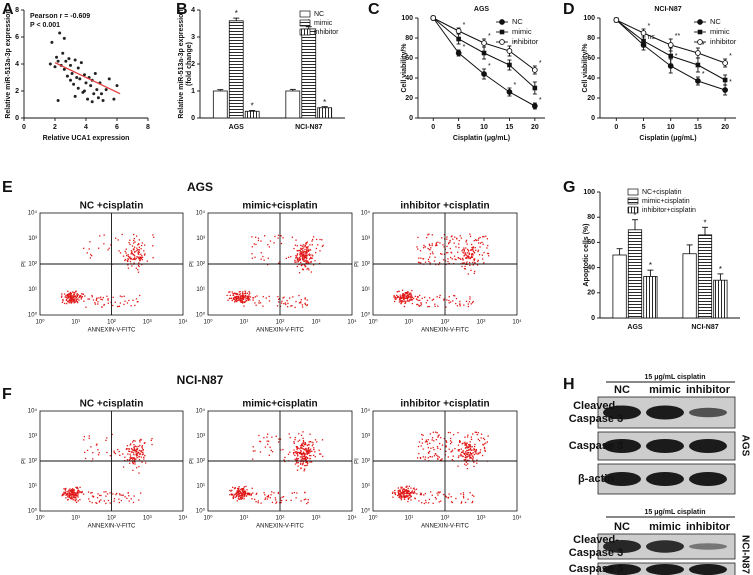  What do you see at coordinates (569, 9) in the screenshot?
I see `panel-label: D` at bounding box center [569, 9].